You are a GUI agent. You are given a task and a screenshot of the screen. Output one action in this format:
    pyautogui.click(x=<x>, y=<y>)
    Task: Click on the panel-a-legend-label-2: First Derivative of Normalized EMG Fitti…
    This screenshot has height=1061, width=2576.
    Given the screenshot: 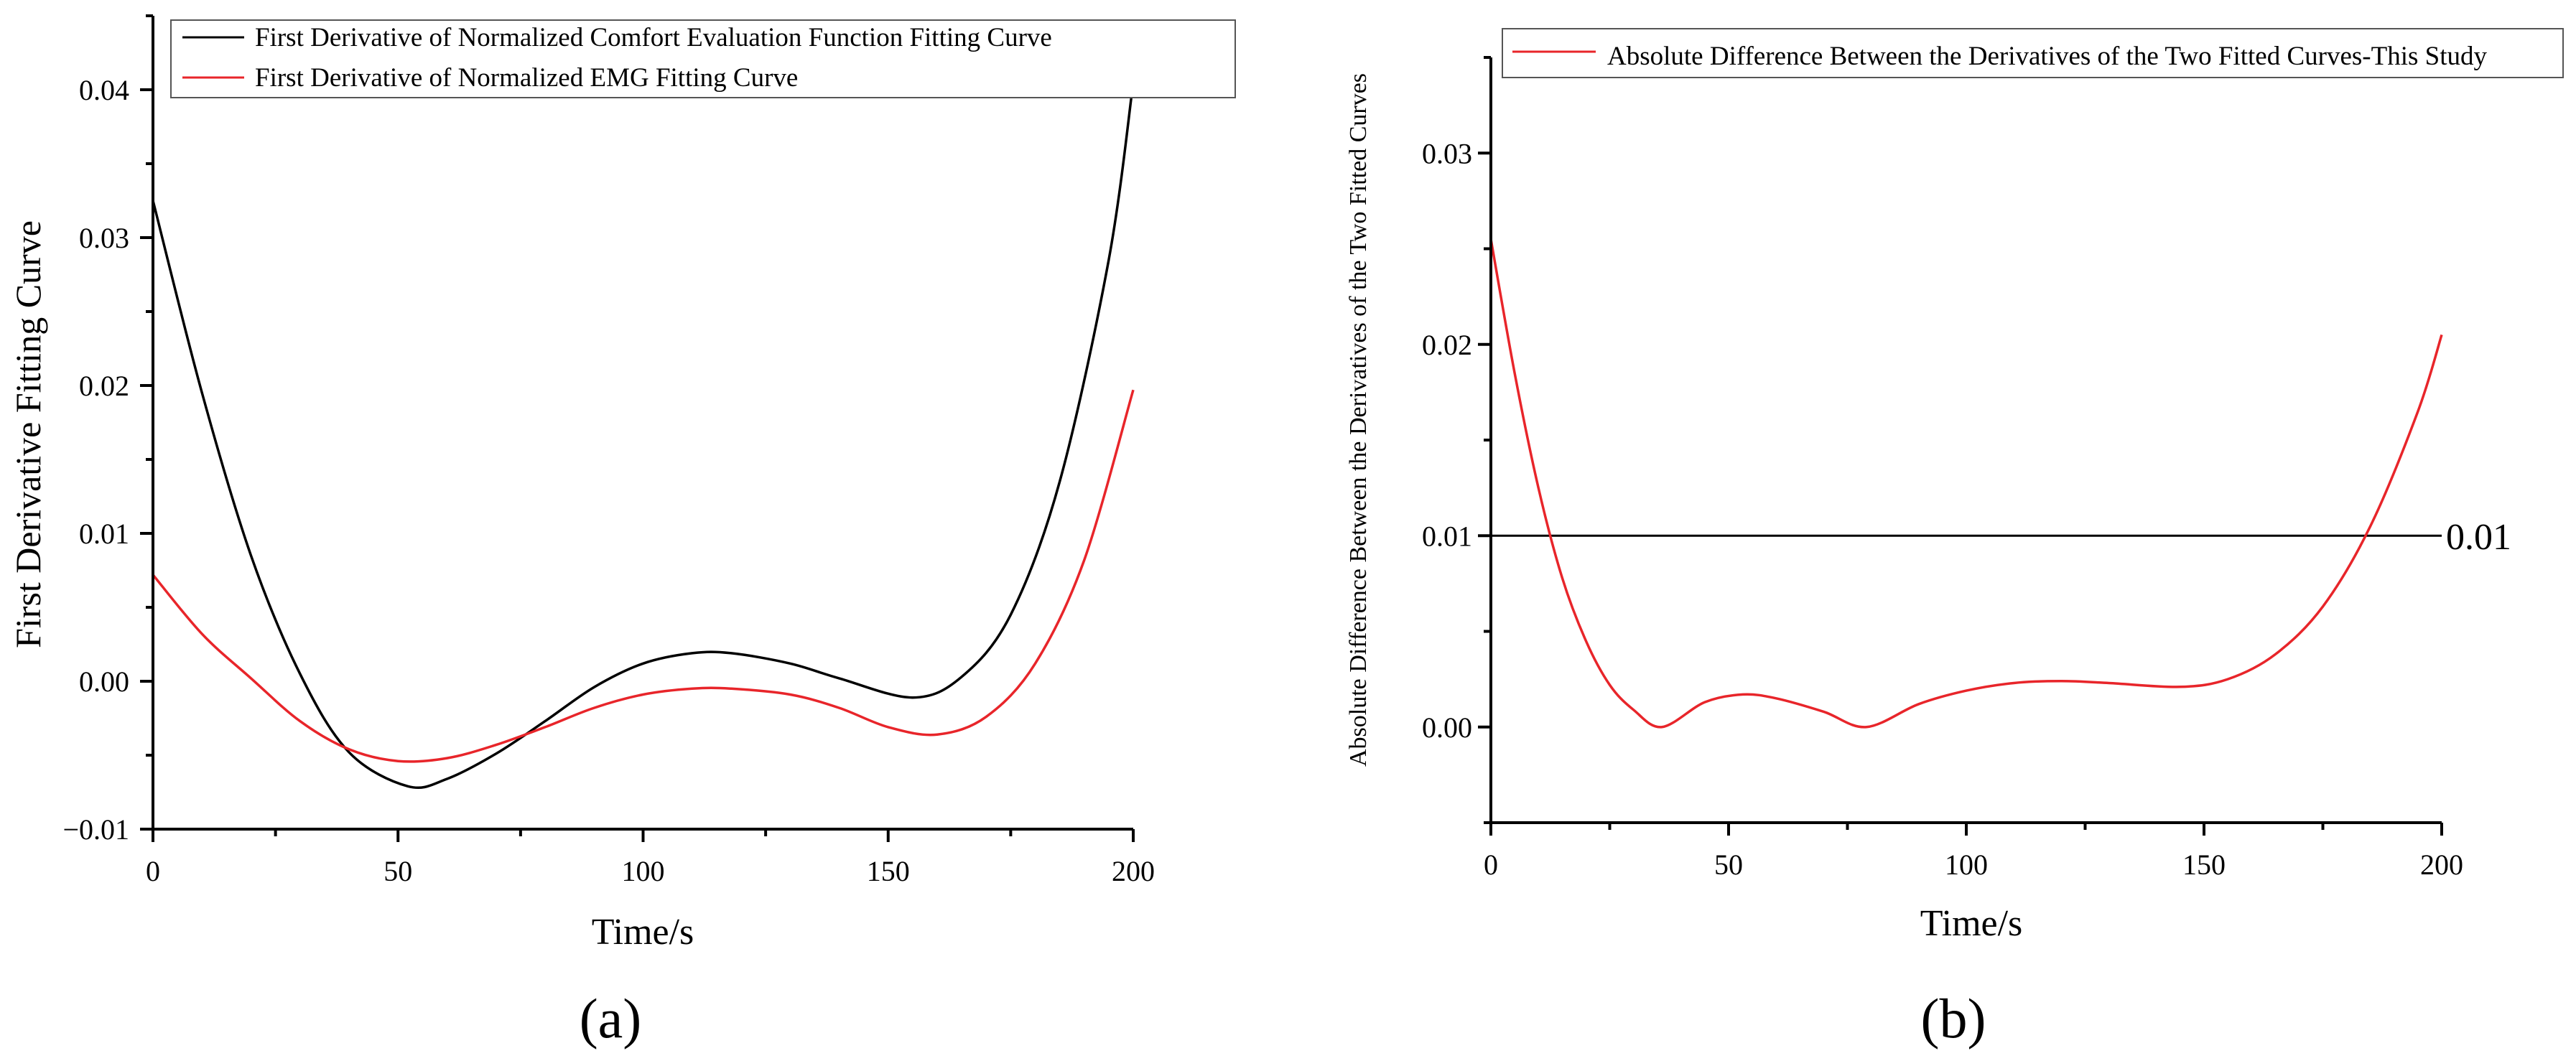 What is the action you would take?
    pyautogui.click(x=526, y=78)
    